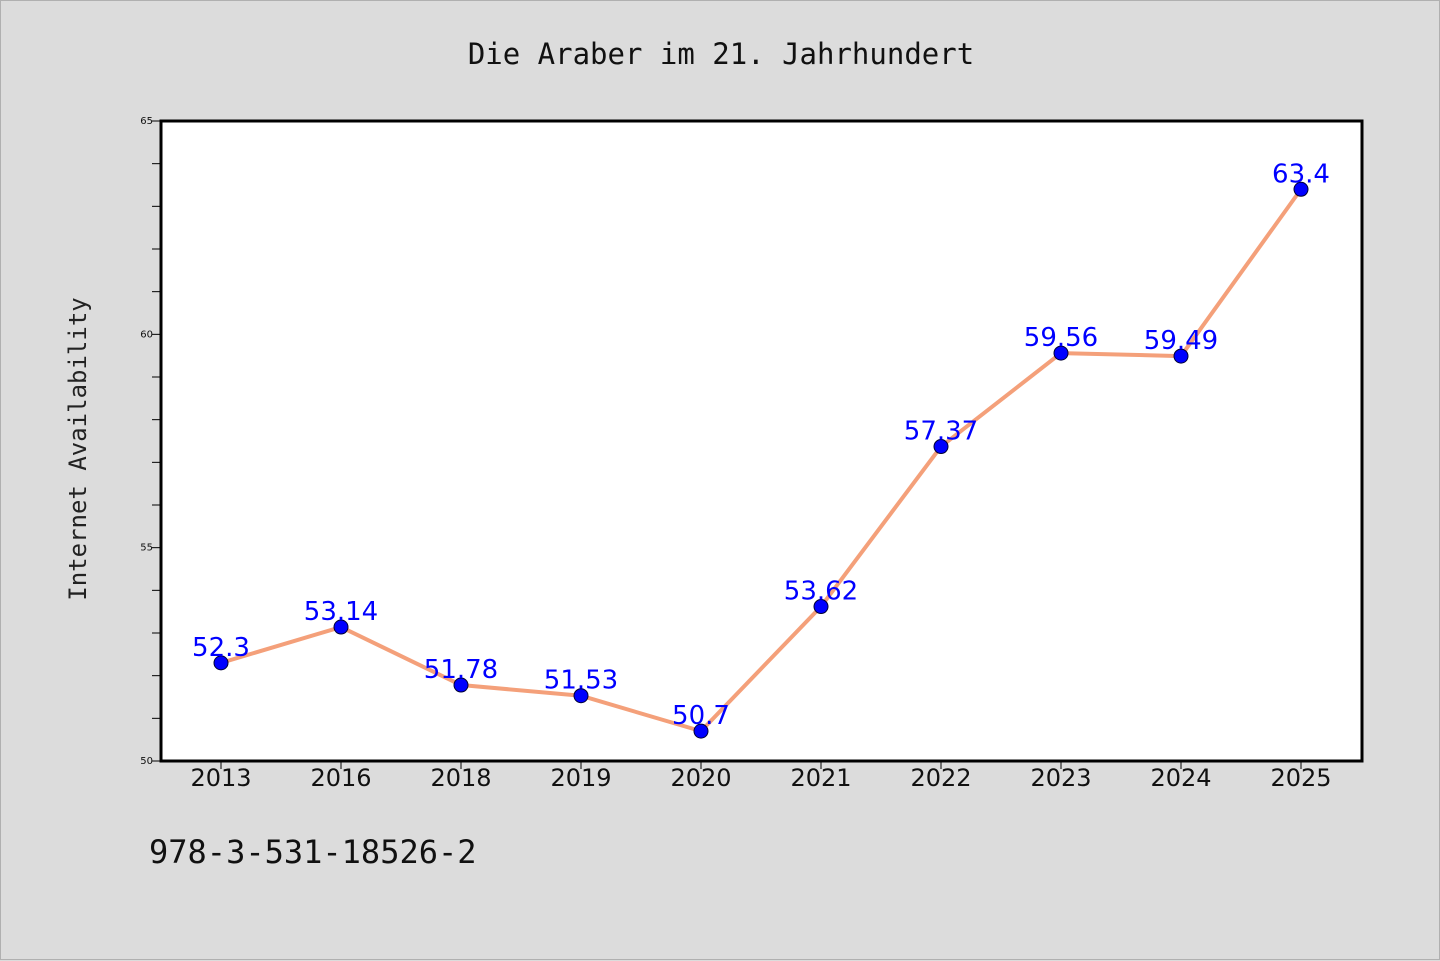 The width and height of the screenshot is (1440, 961). I want to click on data-label: 59.49, so click(1181, 341).